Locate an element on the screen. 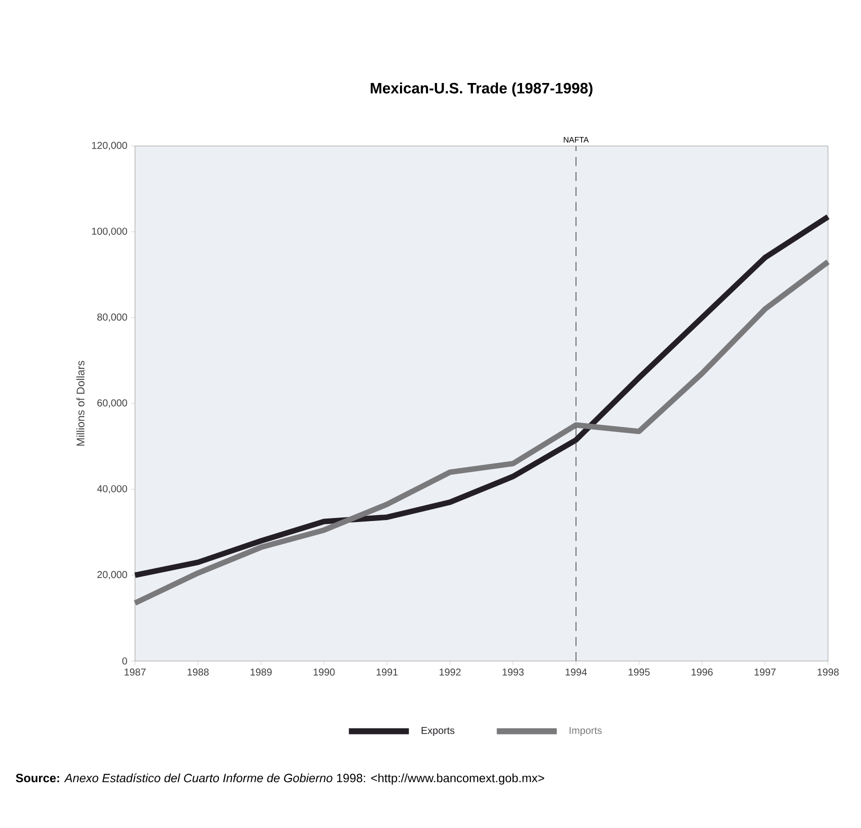 The height and width of the screenshot is (828, 861). x-tick-label: 1993 is located at coordinates (513, 672).